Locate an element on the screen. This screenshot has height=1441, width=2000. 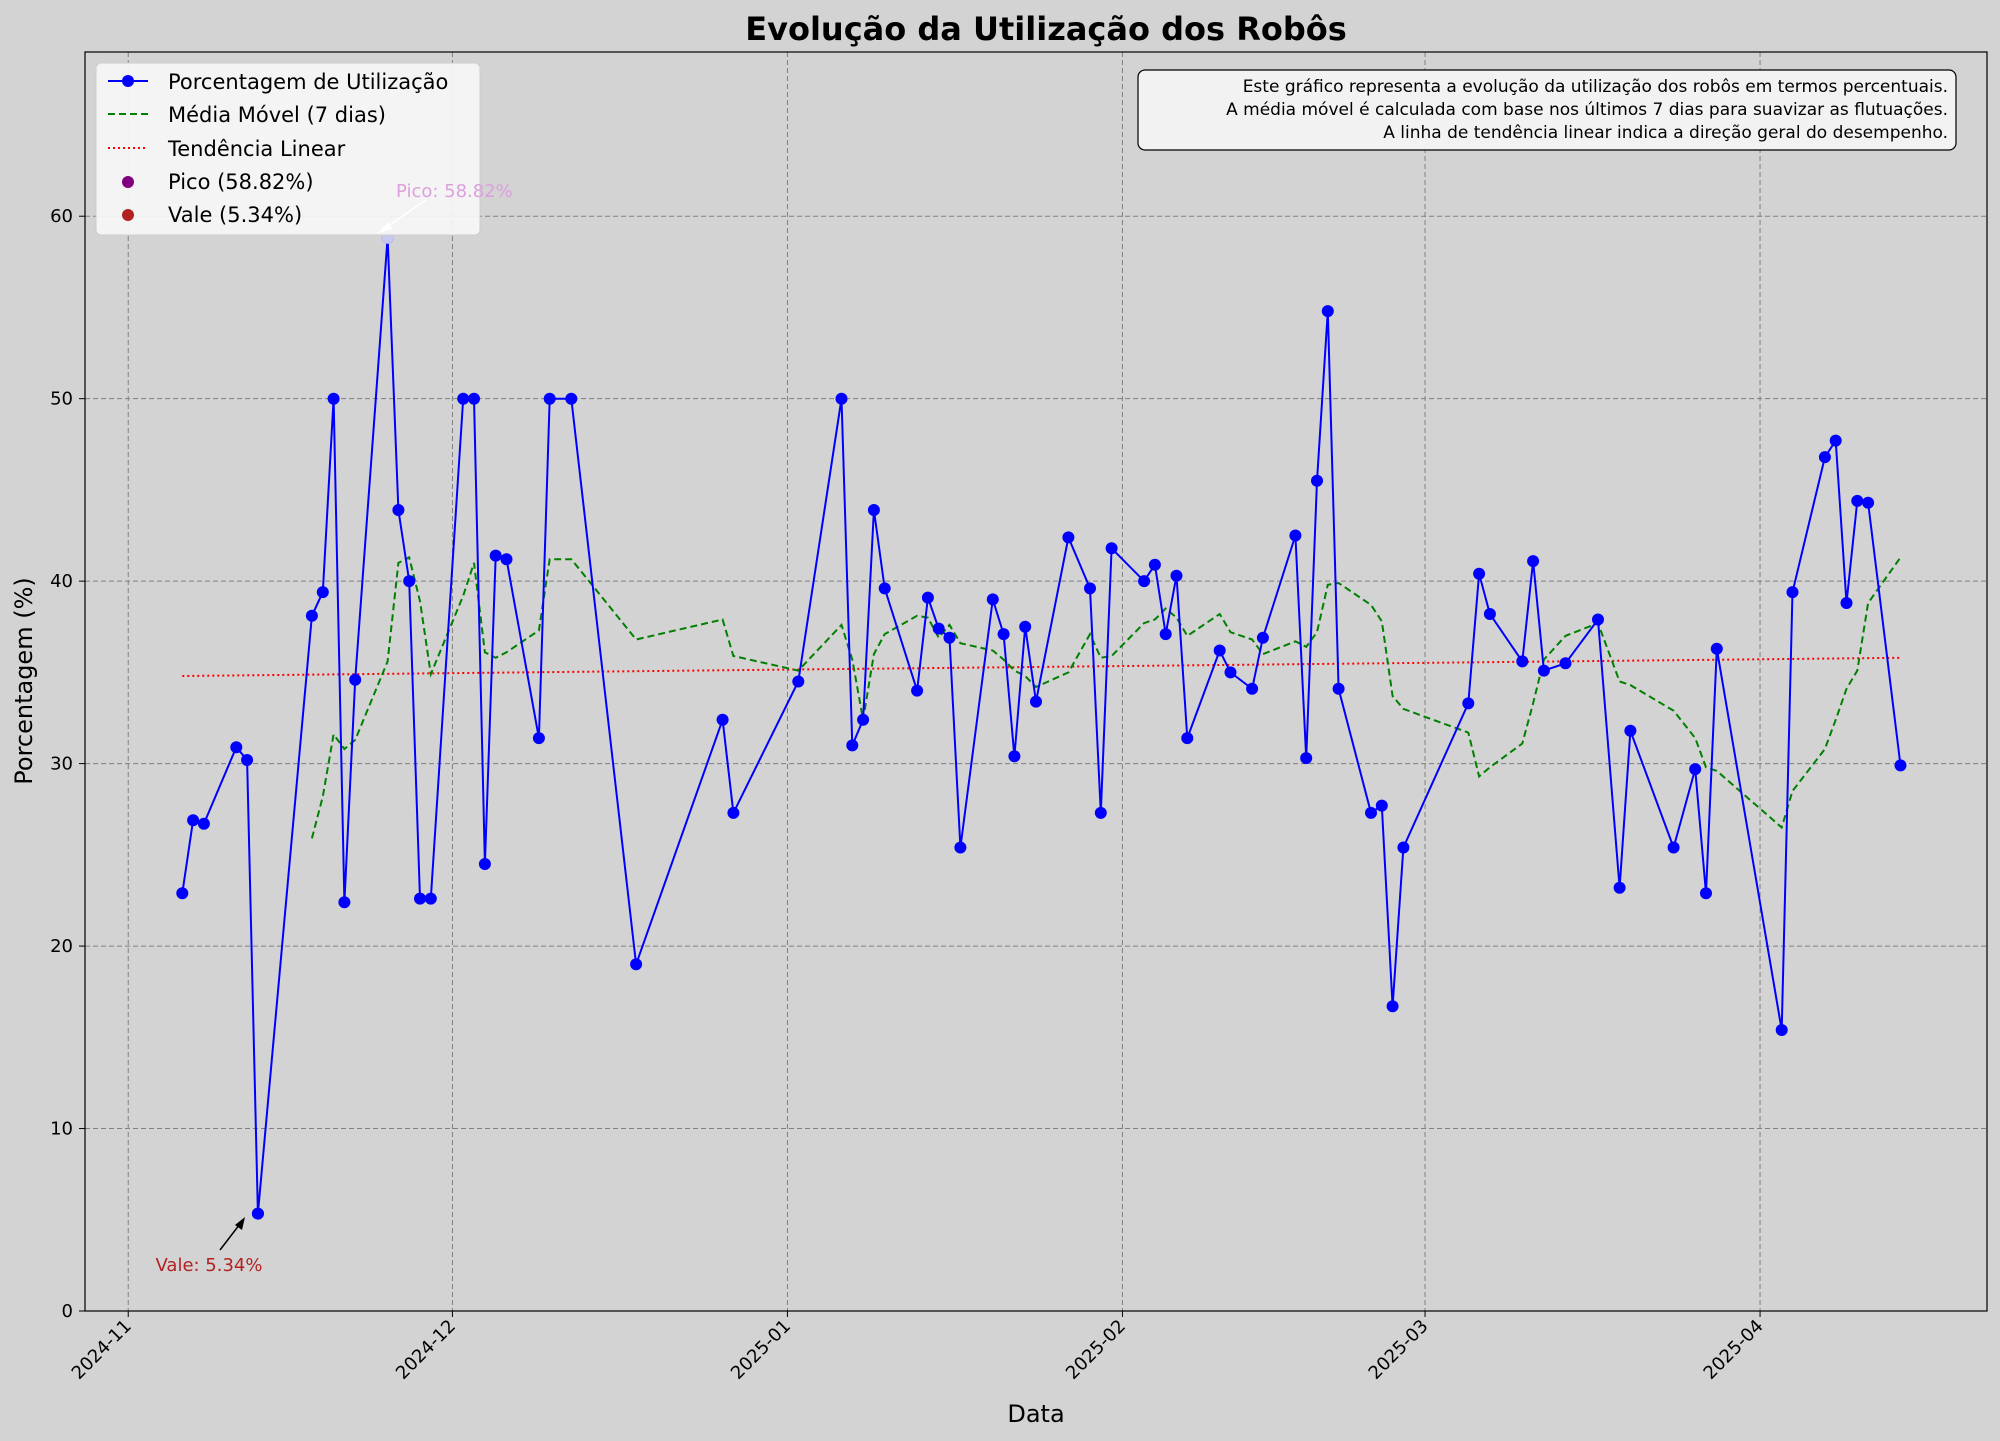
valley-label: Vale: 5.34% is located at coordinates (209, 1265).